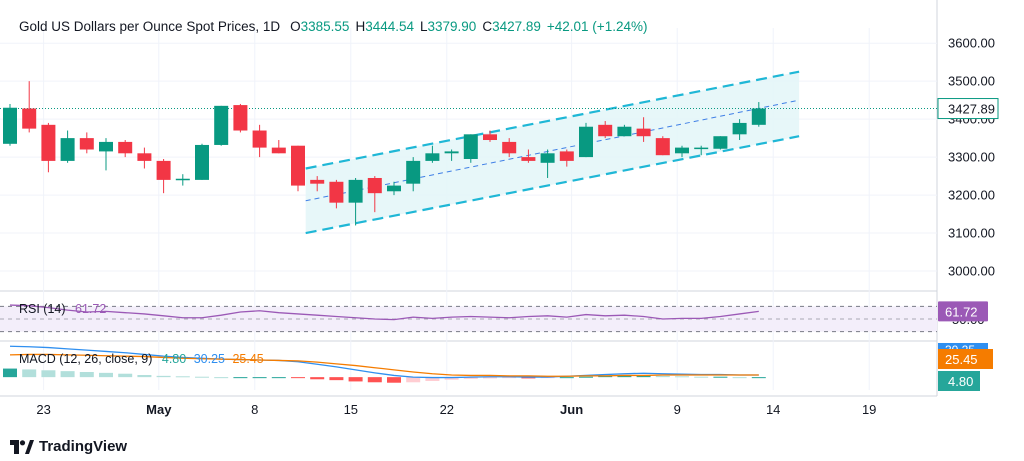 The width and height of the screenshot is (1024, 461). What do you see at coordinates (360, 26) in the screenshot?
I see `high-label: H` at bounding box center [360, 26].